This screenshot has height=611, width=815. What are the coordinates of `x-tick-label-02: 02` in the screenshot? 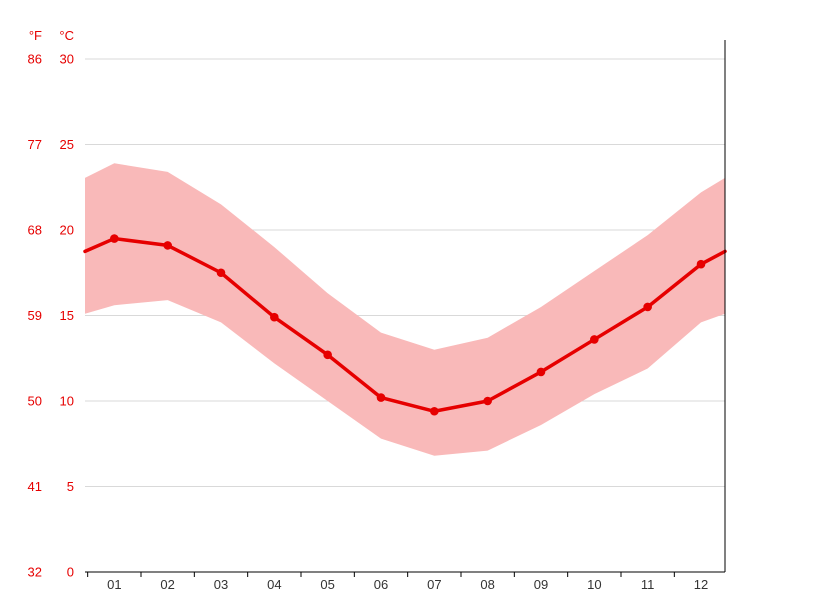 It's located at (167, 584).